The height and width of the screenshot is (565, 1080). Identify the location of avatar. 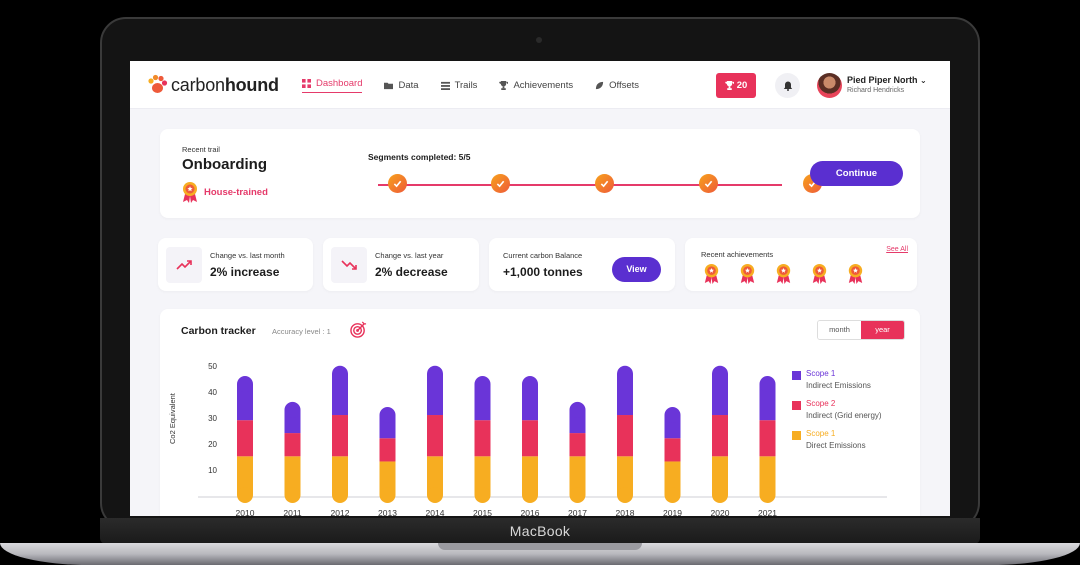
(829, 85).